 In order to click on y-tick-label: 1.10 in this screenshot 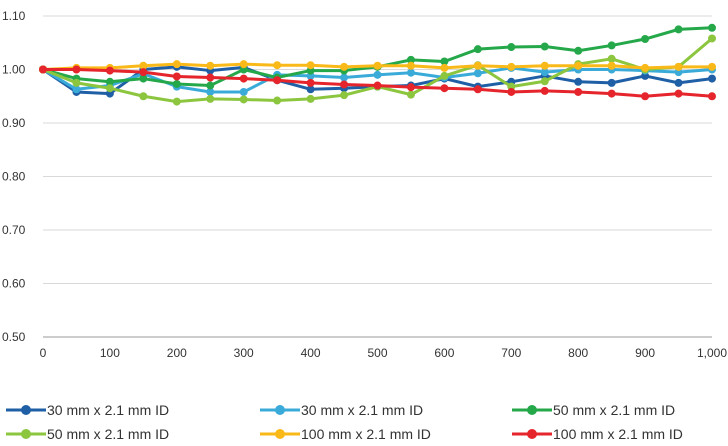, I will do `click(14, 16)`.